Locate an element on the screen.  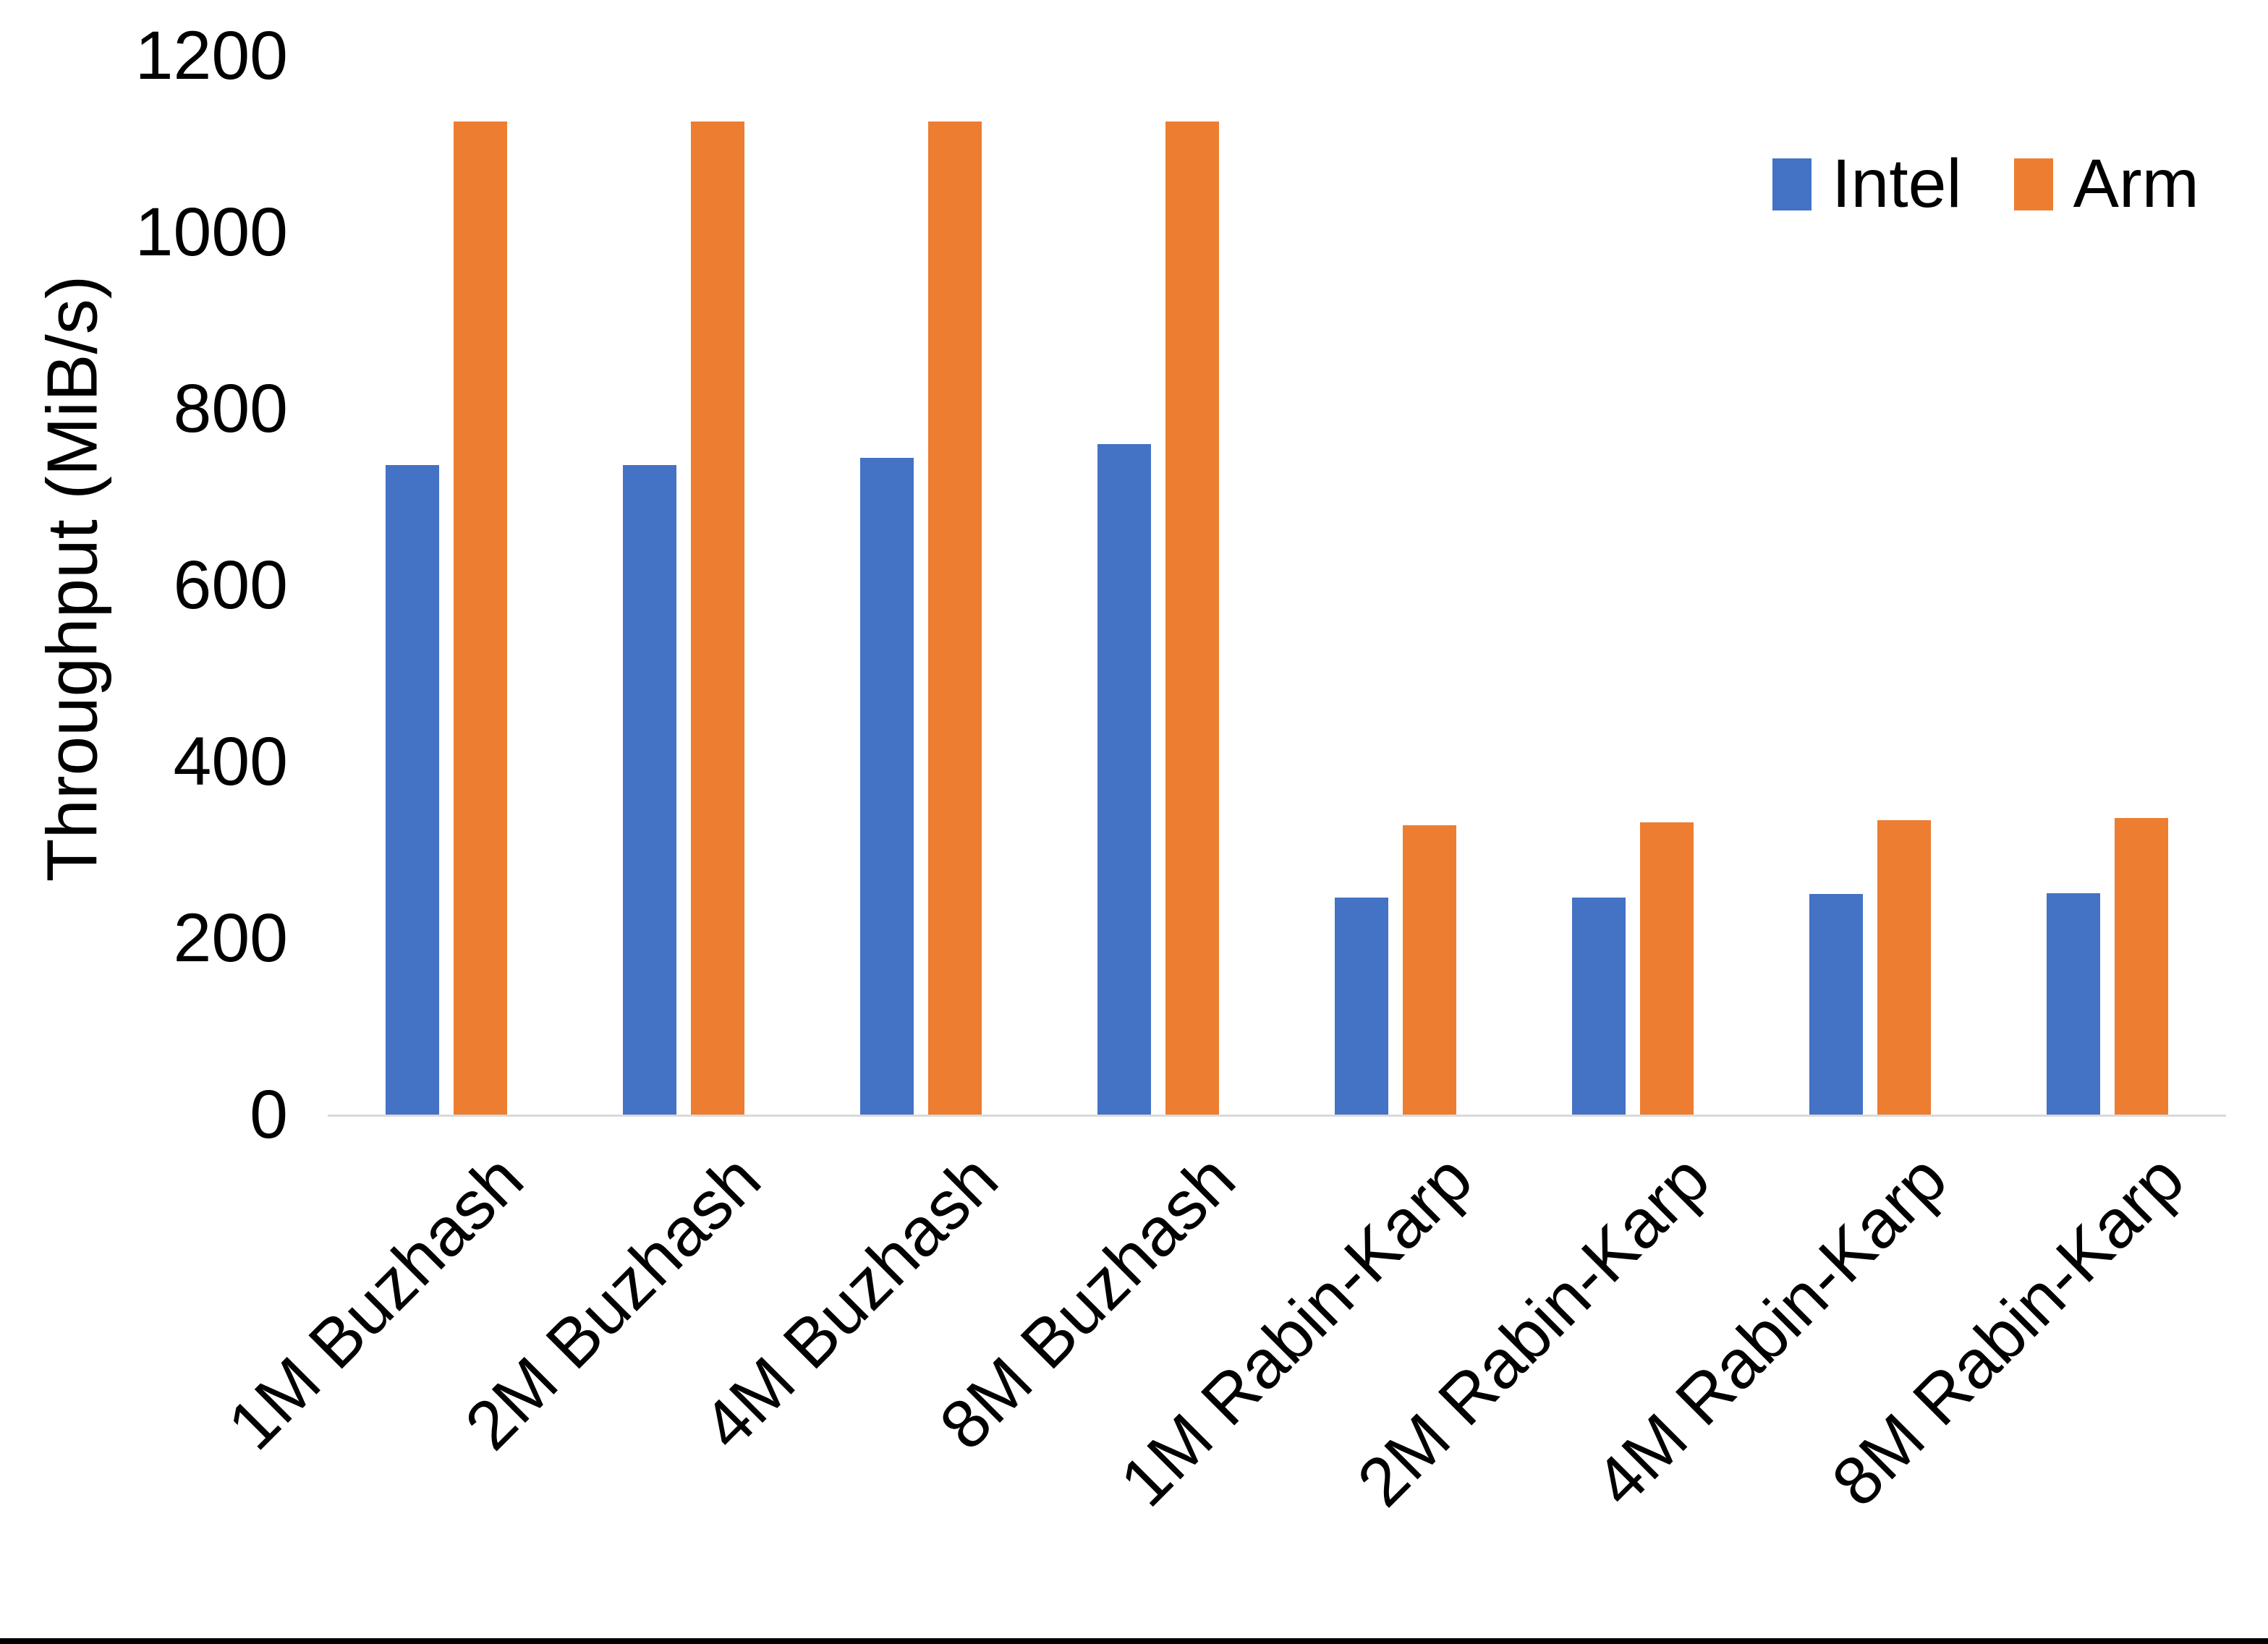
y-tick-label: 1000 is located at coordinates (211, 232).